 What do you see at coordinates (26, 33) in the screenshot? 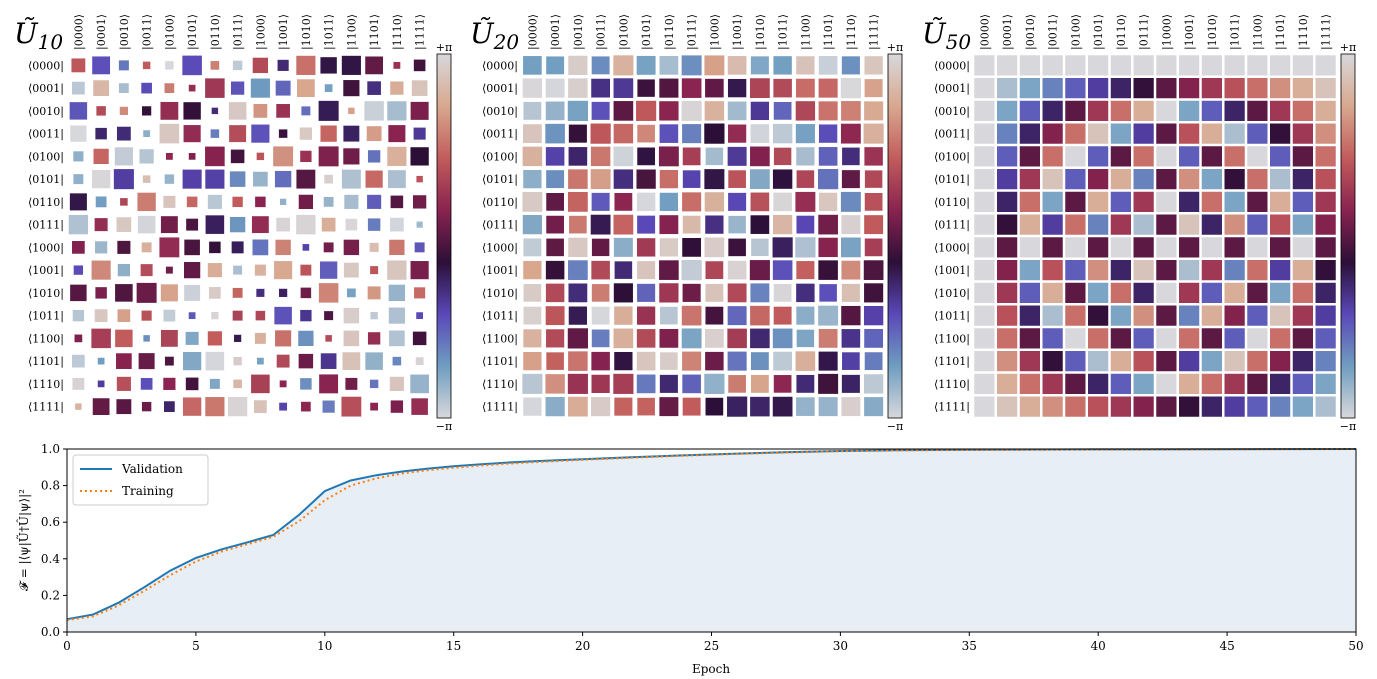
I see `matrix-title-1-main: Ũ` at bounding box center [26, 33].